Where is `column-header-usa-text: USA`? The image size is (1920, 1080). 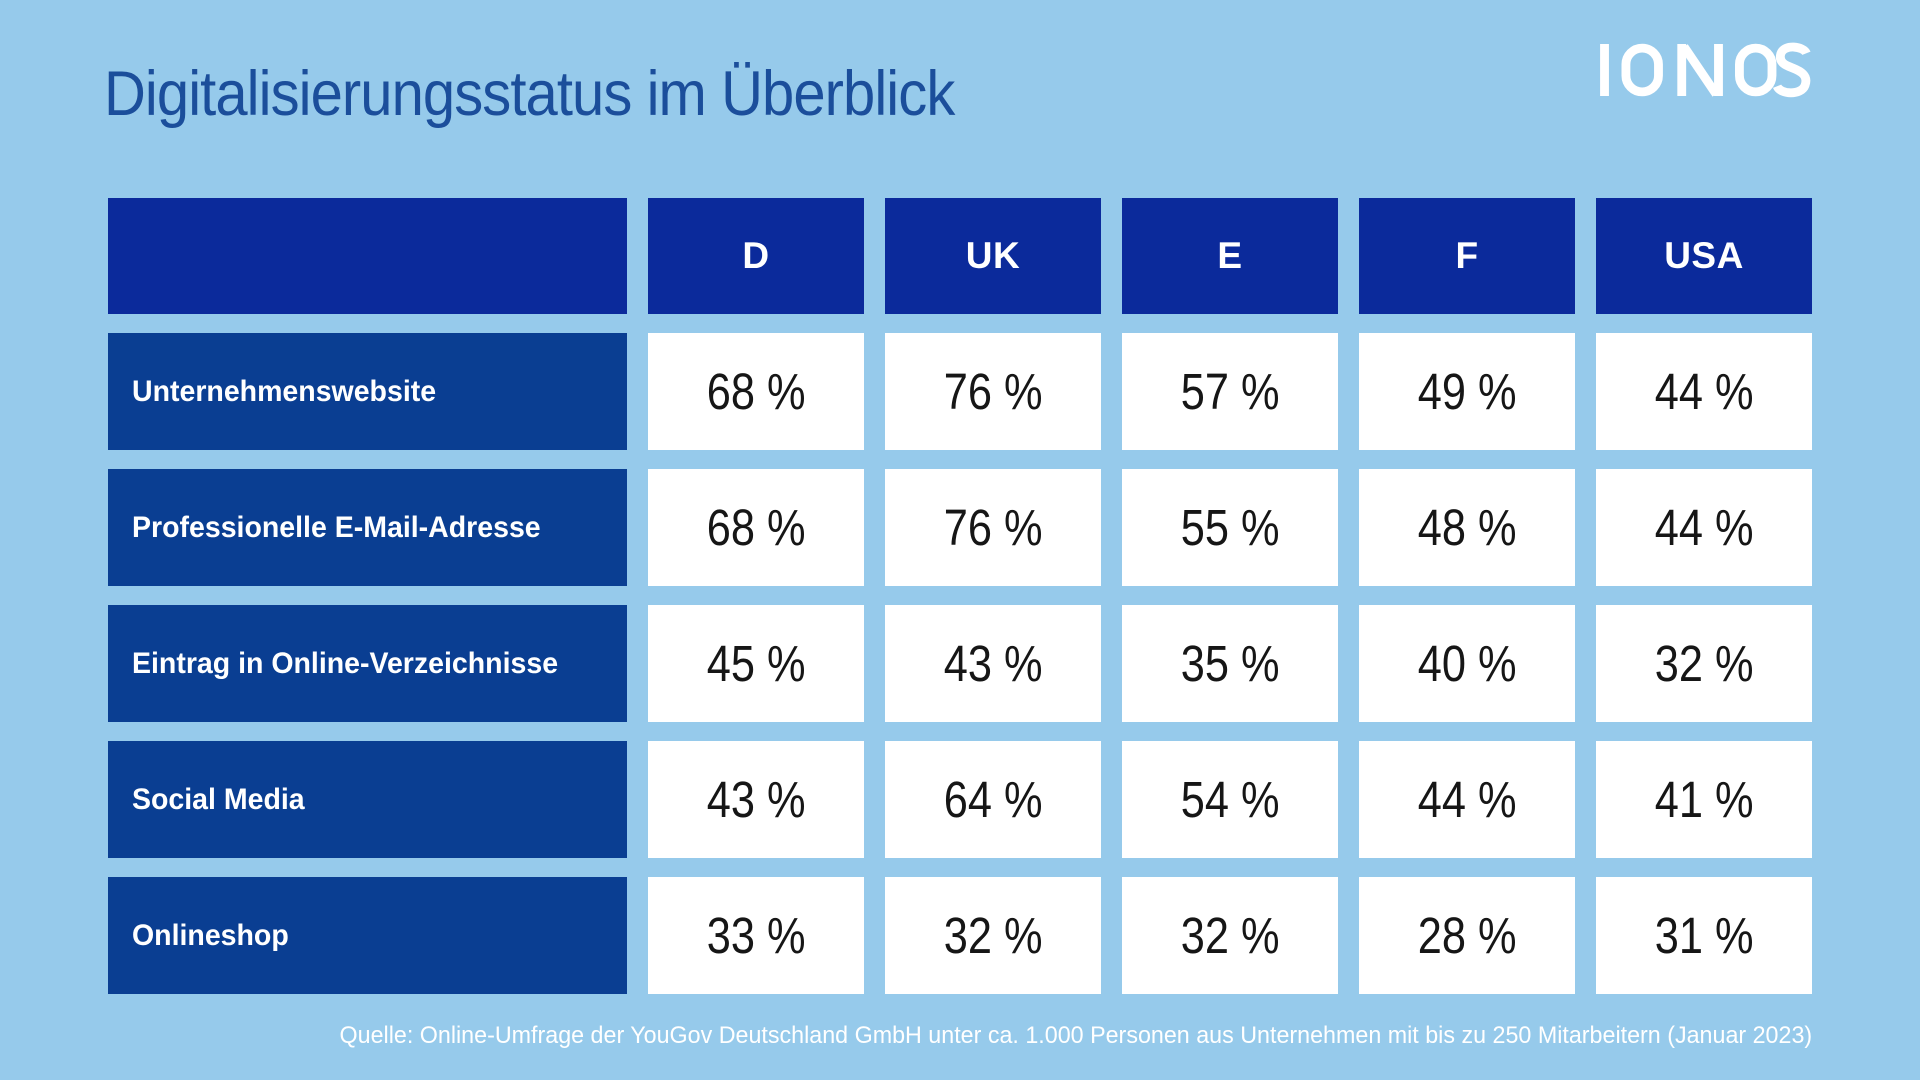
column-header-usa-text: USA is located at coordinates (1704, 255).